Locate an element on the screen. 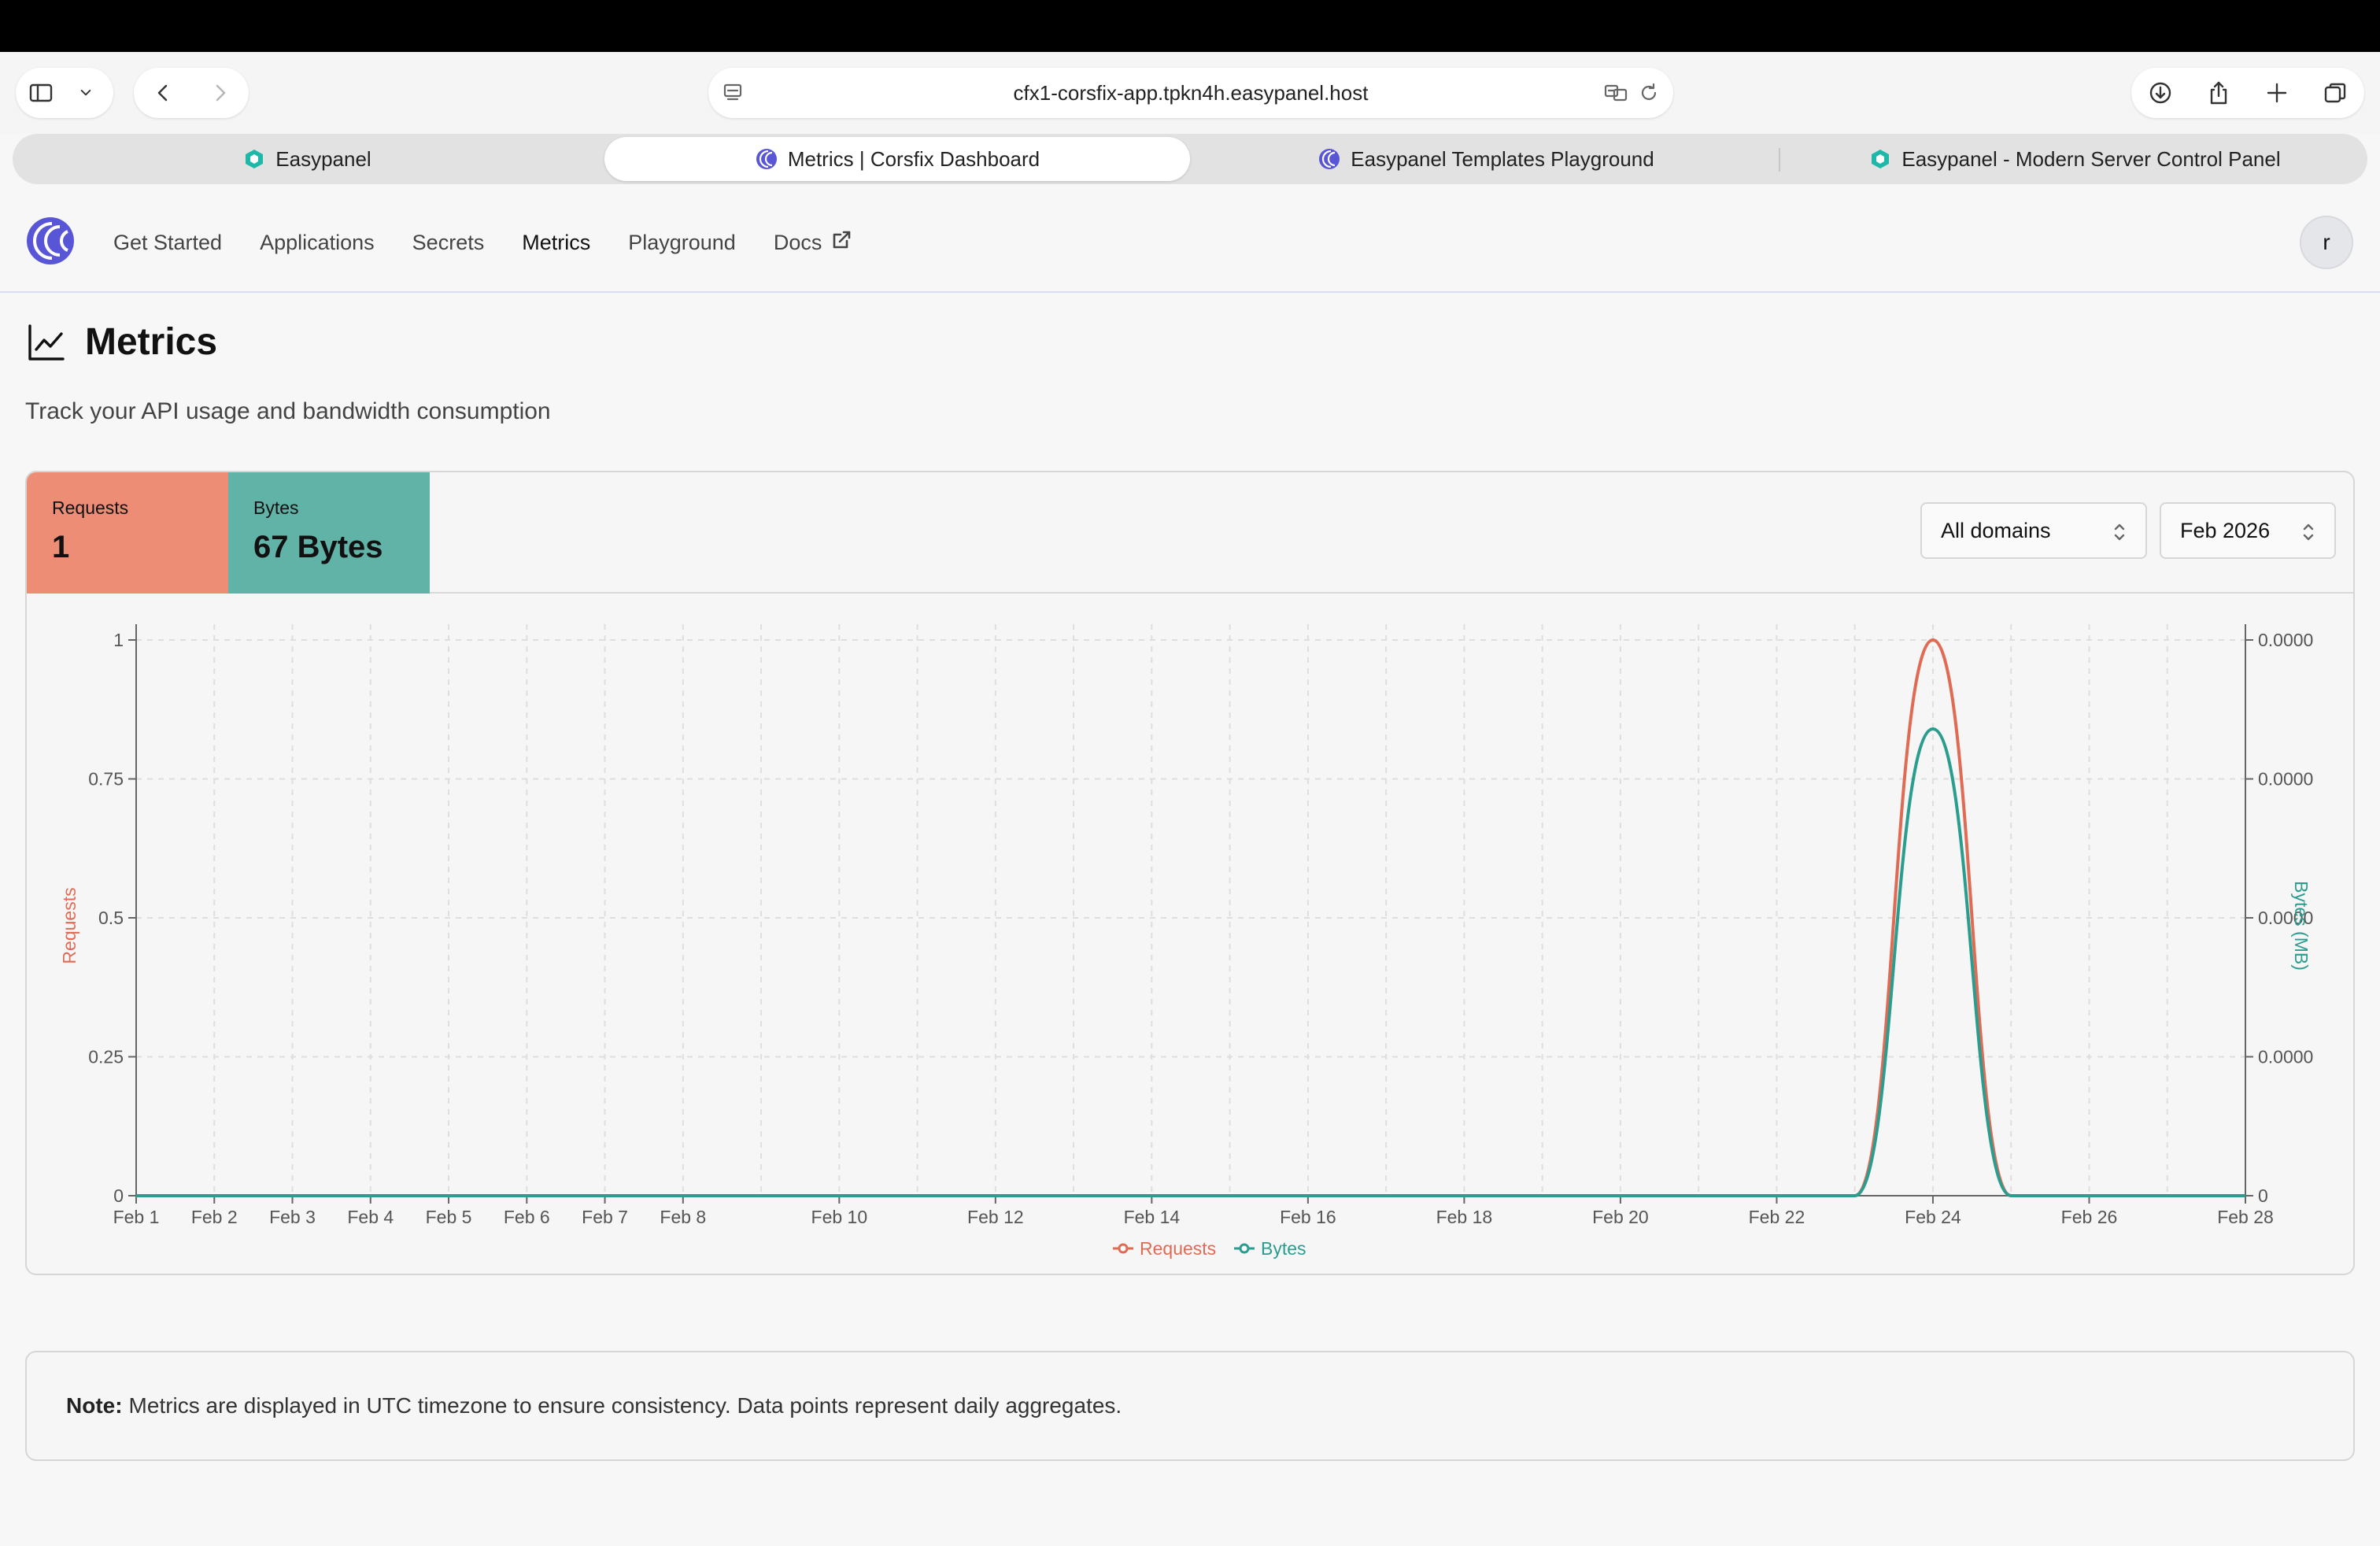 This screenshot has height=1546, width=2380. browser-tab: Easypanel - Modern Server Control Panel is located at coordinates (2074, 159).